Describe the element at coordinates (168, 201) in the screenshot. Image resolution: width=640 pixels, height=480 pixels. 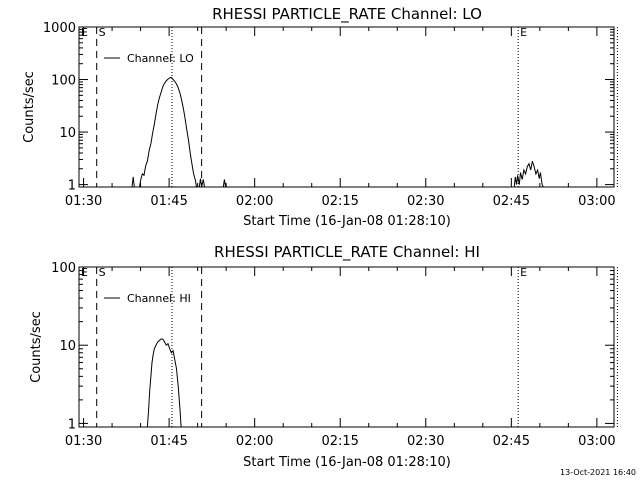
I see `x-tick-label-lo: 01:45` at that location.